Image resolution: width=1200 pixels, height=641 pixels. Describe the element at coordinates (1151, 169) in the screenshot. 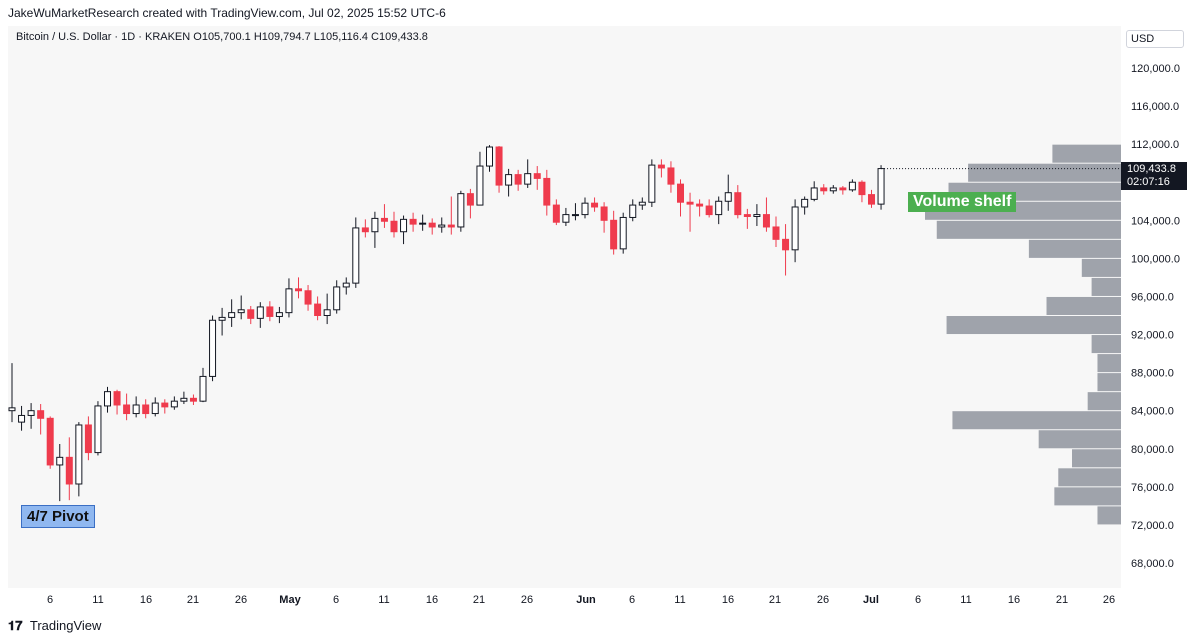

I see `last-price-value: 109,433.8` at that location.